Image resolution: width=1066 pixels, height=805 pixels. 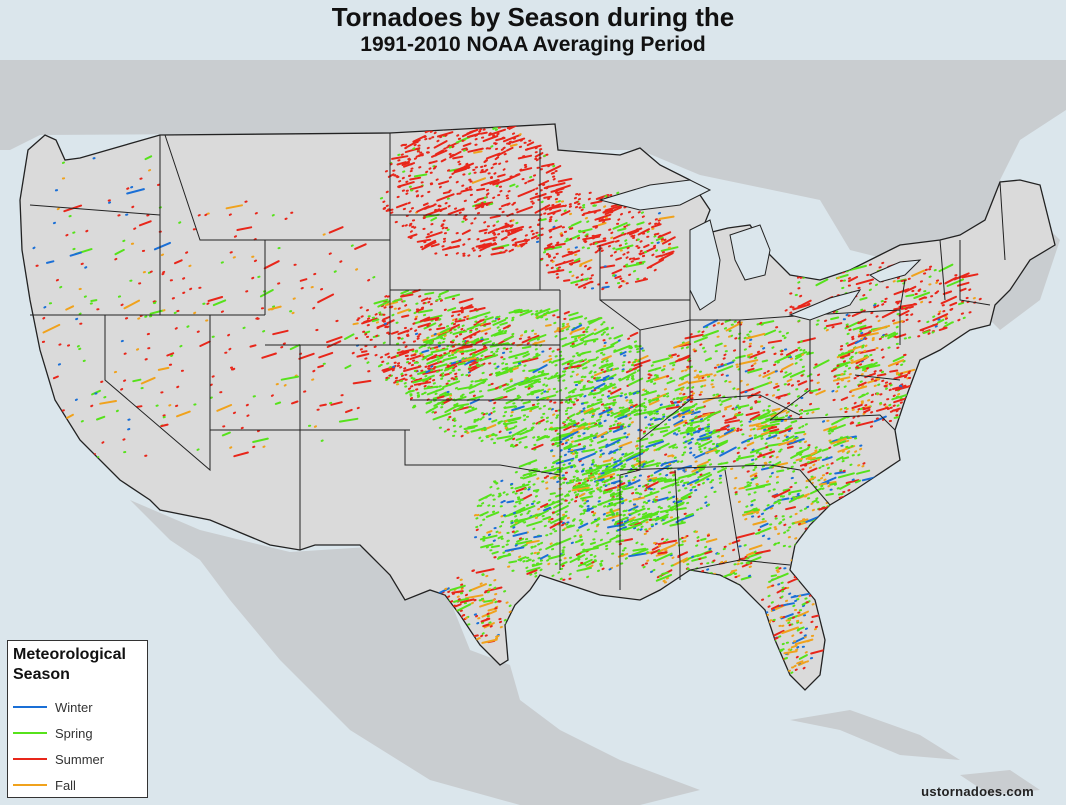 I want to click on summer-swatch, so click(x=30, y=759).